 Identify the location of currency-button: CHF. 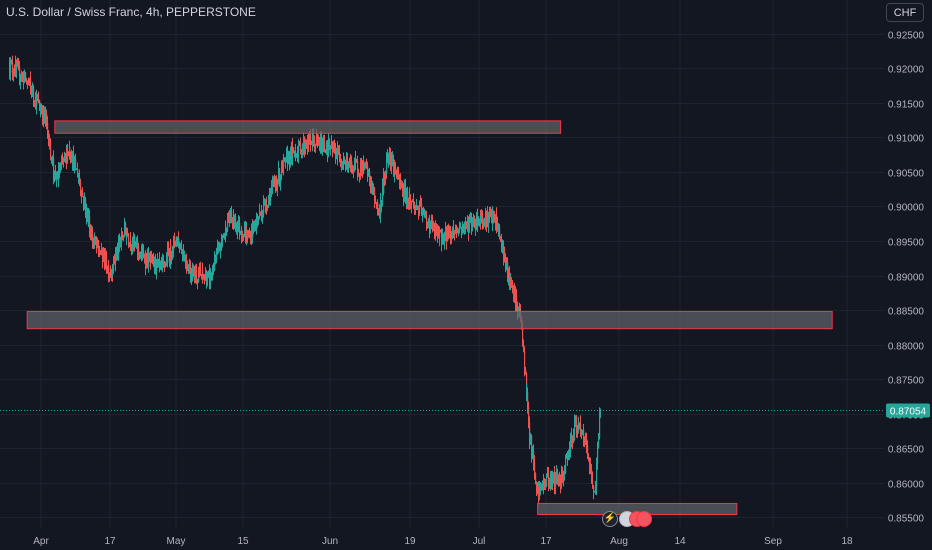
(905, 12).